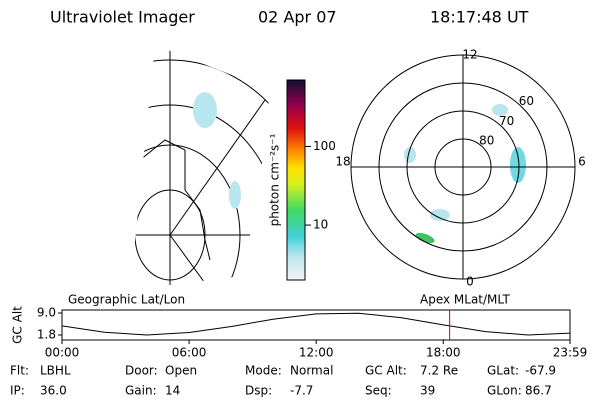 Image resolution: width=600 pixels, height=400 pixels. What do you see at coordinates (17, 391) in the screenshot?
I see `field-label: IP:` at bounding box center [17, 391].